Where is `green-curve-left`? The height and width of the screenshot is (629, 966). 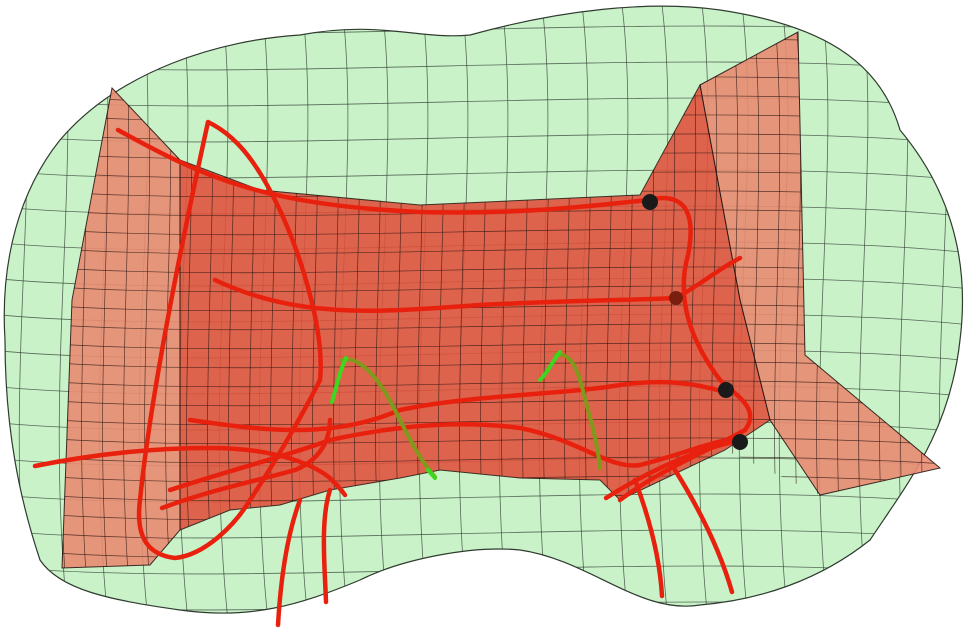 green-curve-left is located at coordinates (339, 380).